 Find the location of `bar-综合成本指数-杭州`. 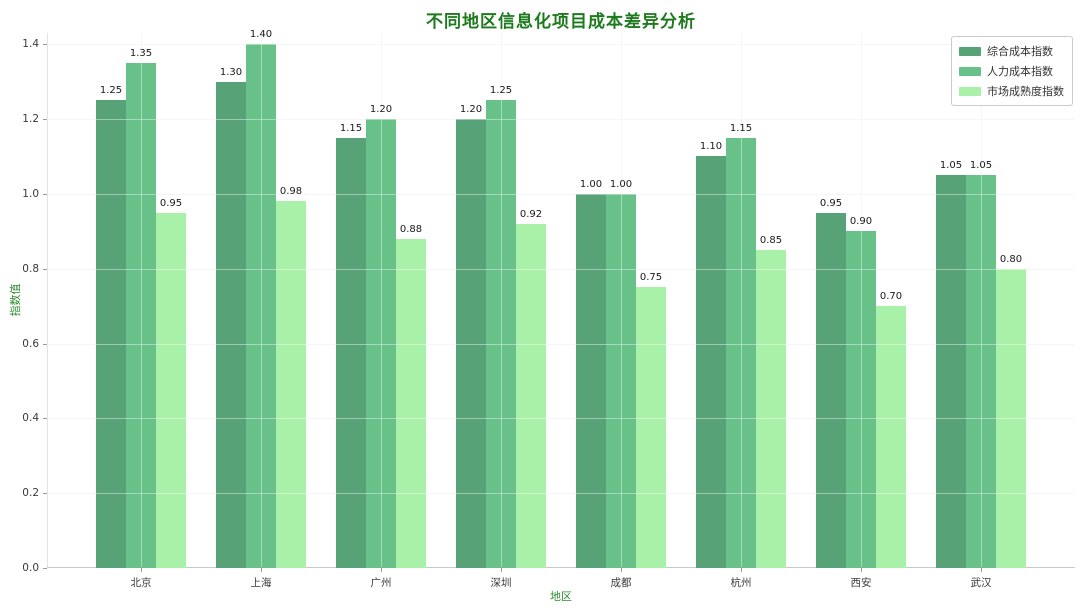

bar-综合成本指数-杭州 is located at coordinates (711, 362).